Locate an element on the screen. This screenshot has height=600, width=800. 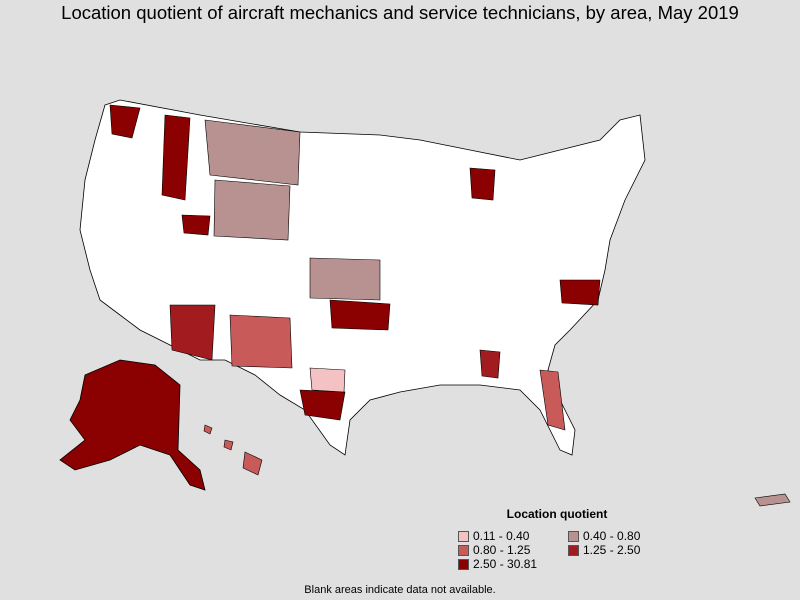
legend-item: 0.11 - 0.40 is located at coordinates (507, 536).